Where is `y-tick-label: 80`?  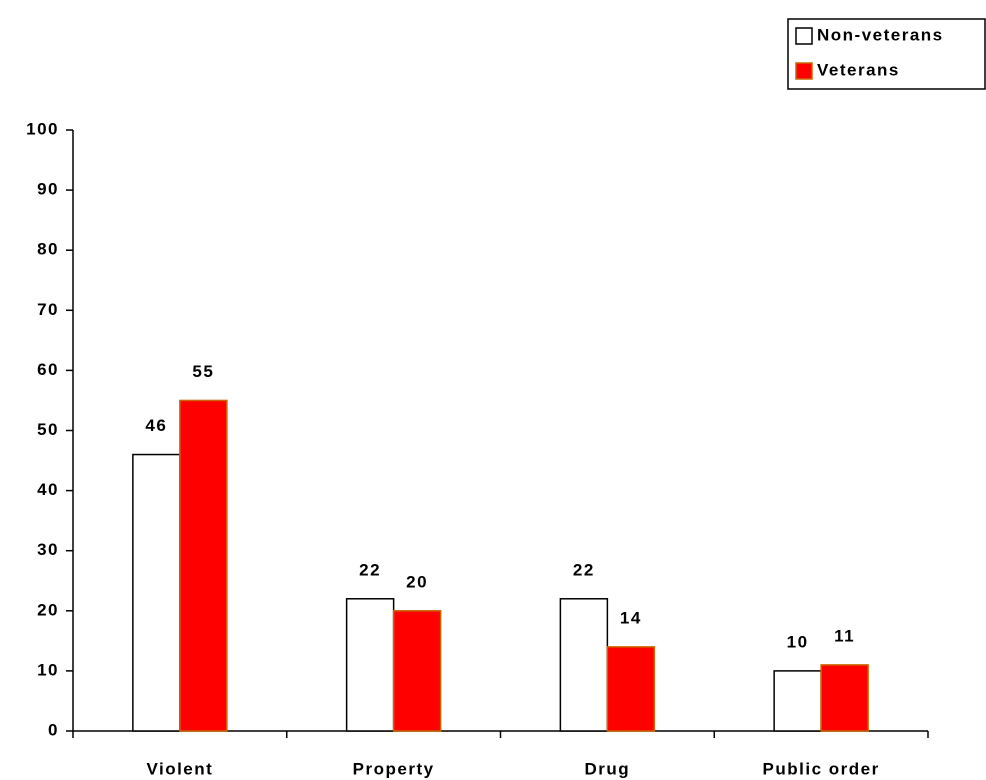
y-tick-label: 80 is located at coordinates (48, 249).